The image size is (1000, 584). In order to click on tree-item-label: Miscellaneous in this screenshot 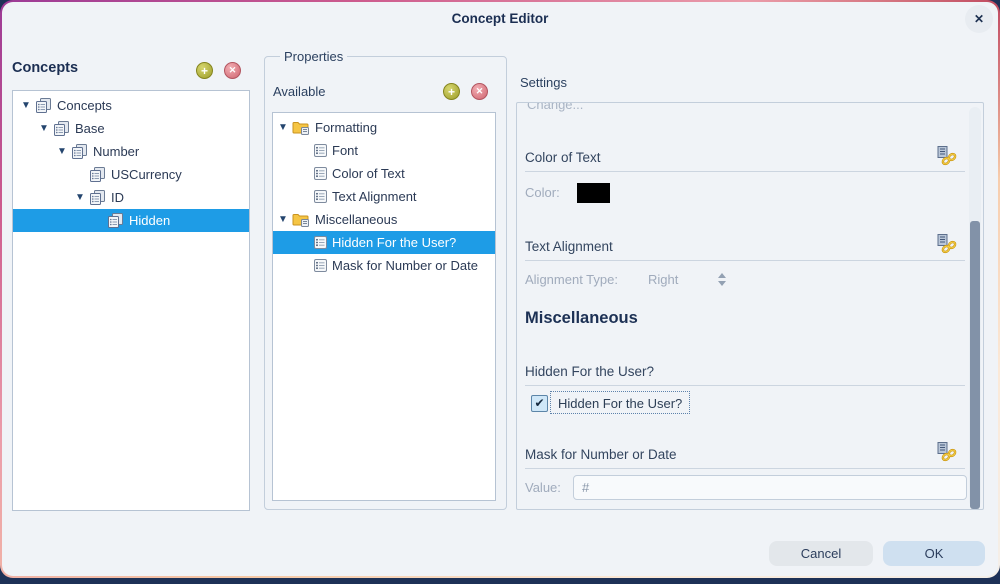, I will do `click(356, 219)`.